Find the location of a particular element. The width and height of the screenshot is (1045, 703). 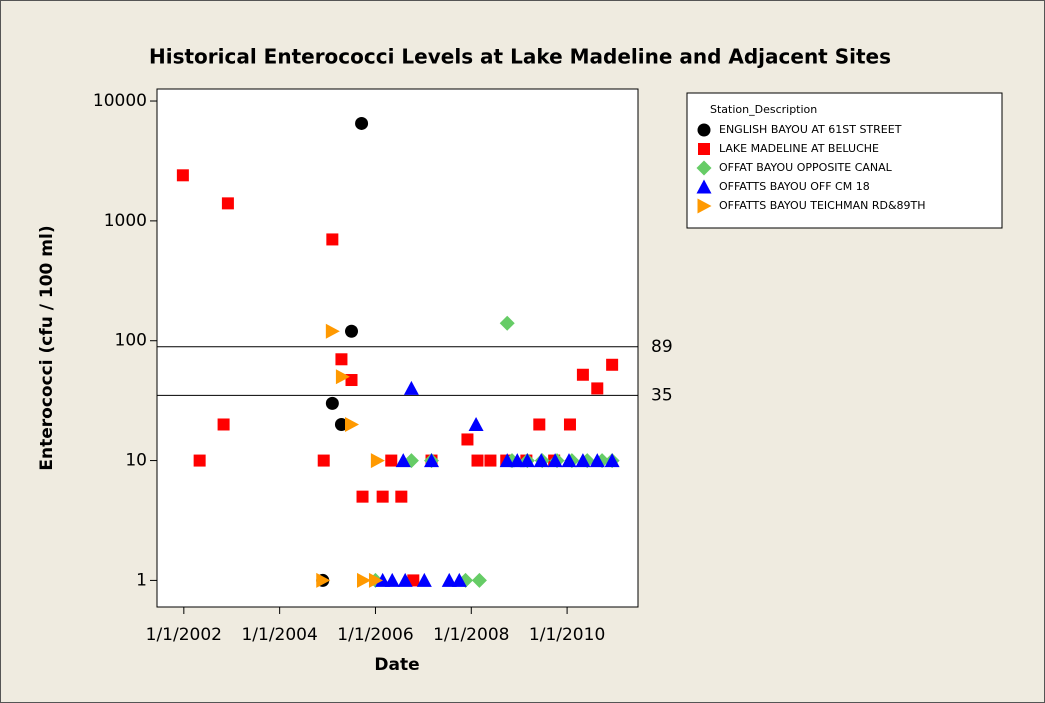

x-tick-label: 1/1/2006 is located at coordinates (375, 635).